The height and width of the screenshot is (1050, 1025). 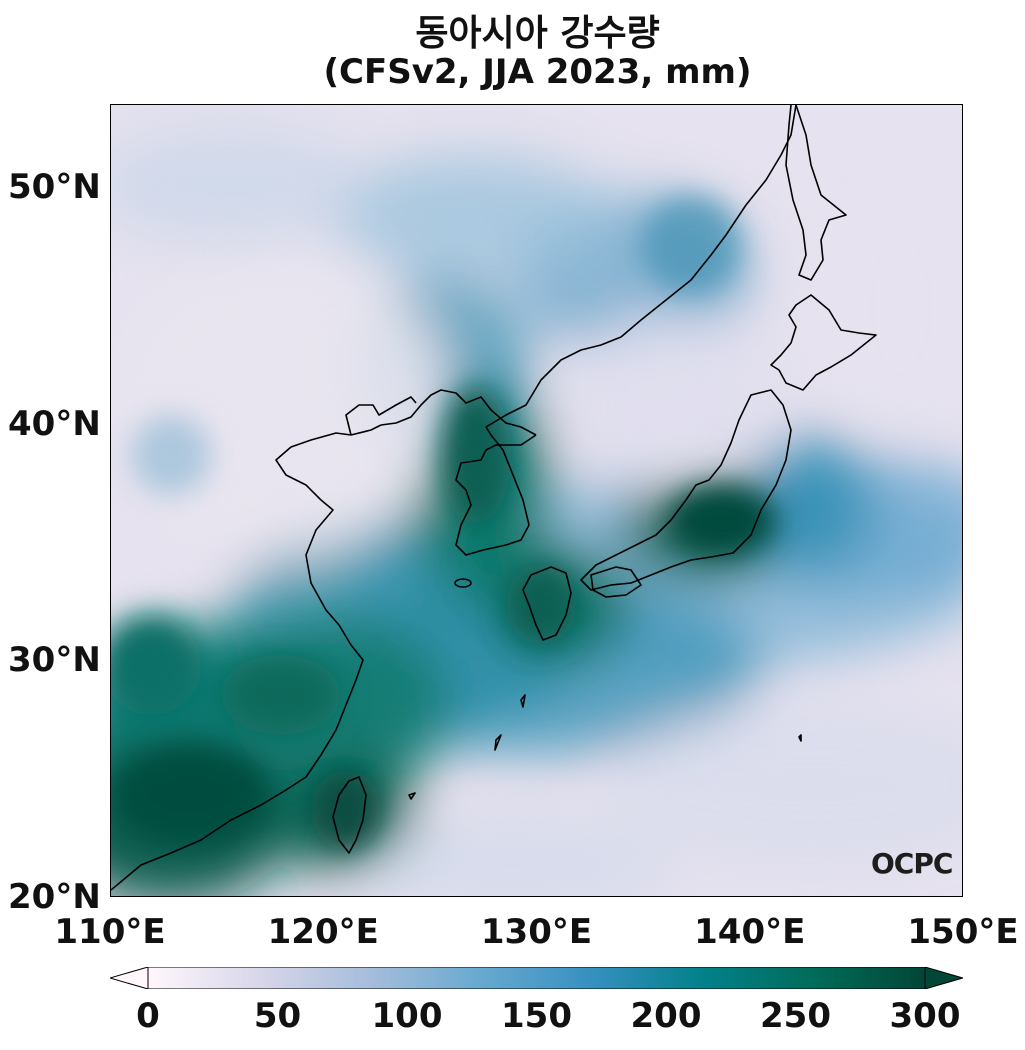 What do you see at coordinates (963, 932) in the screenshot?
I see `lon-tick-label: 150°E` at bounding box center [963, 932].